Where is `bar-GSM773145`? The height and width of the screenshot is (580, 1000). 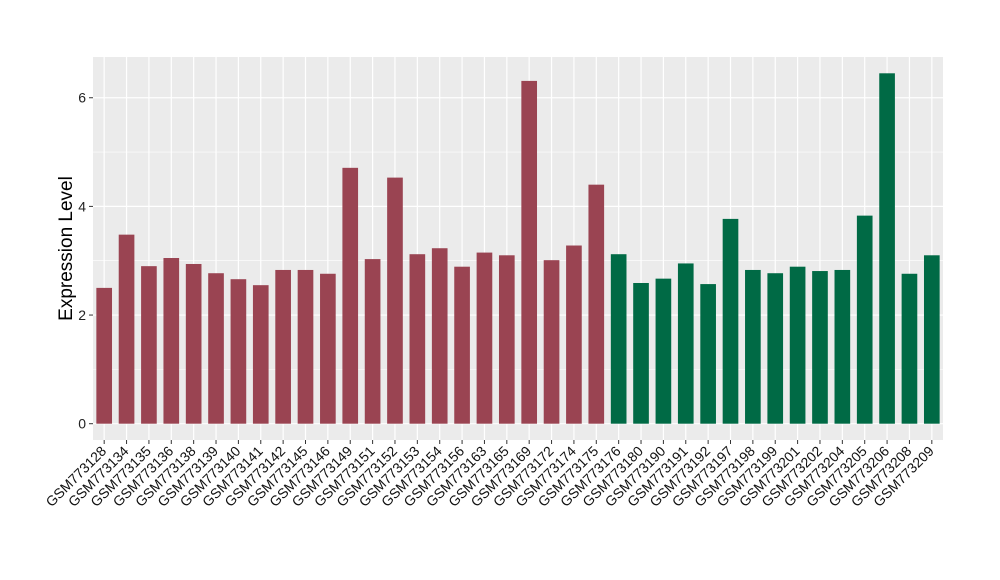 bar-GSM773145 is located at coordinates (305, 346).